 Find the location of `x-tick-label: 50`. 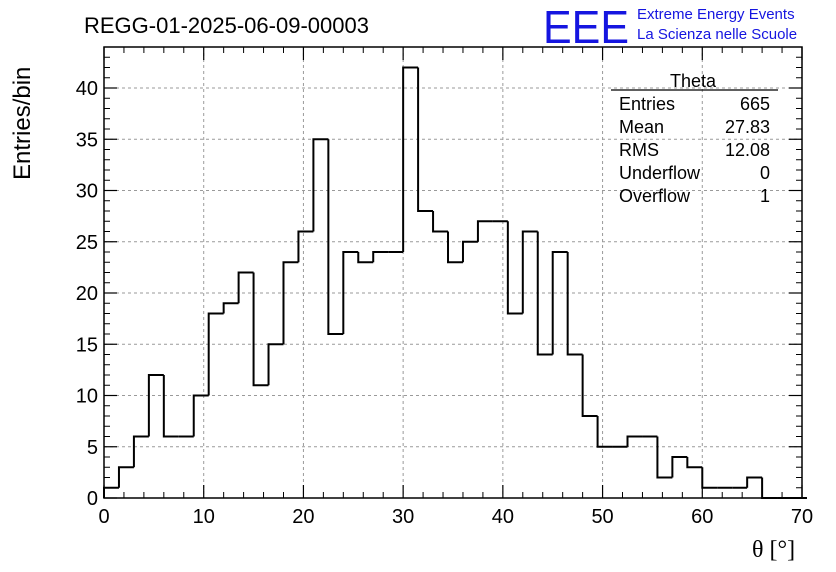

x-tick-label: 50 is located at coordinates (602, 517).